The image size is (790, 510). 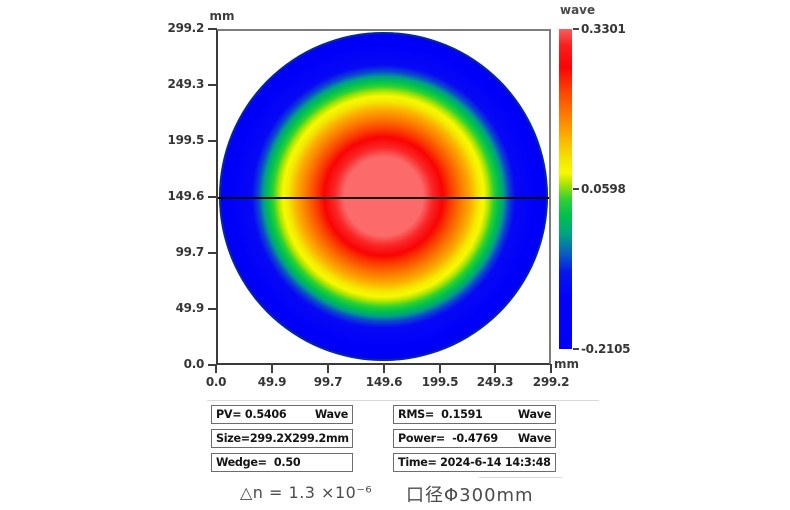 I want to click on y-tick-label: 99.7, so click(x=190, y=252).